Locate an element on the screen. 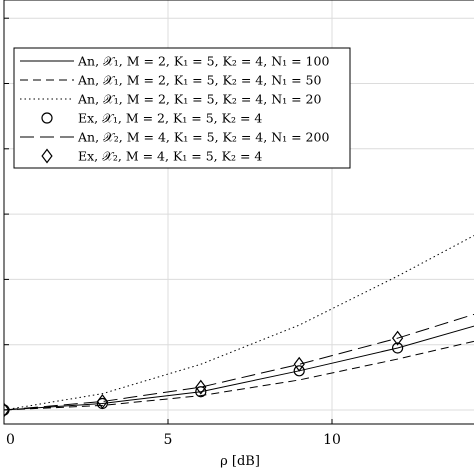  legend-label-4: An, 𝒳₂, M = 4, K₁ = 5, K₂ = 4, N₁ = 200 is located at coordinates (203, 137).